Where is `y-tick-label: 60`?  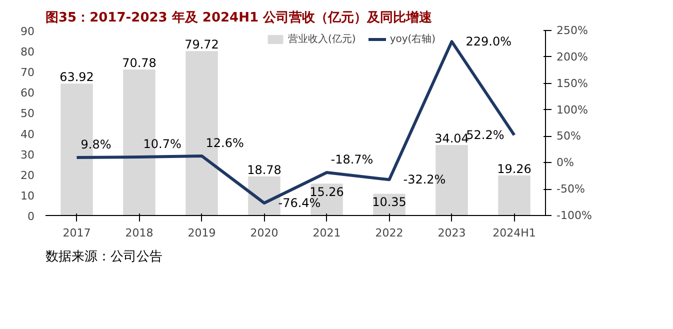 y-tick-label: 60 is located at coordinates (27, 93).